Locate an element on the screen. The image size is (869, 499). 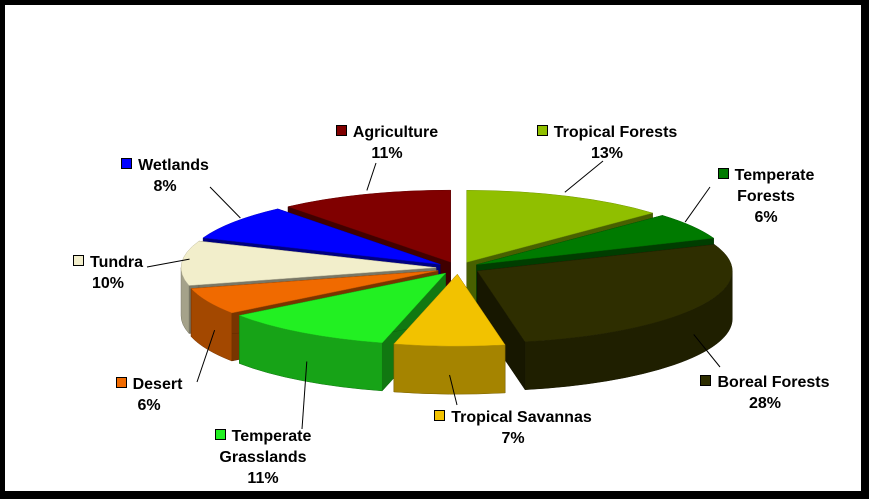
data-label: Temperate Grasslands 11% is located at coordinates (263, 457).